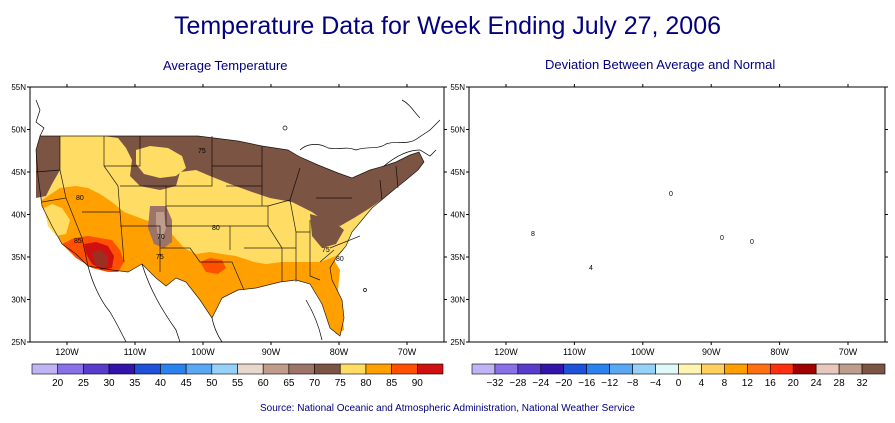 The image size is (895, 423). Describe the element at coordinates (341, 383) in the screenshot. I see `legend-label: 75` at that location.